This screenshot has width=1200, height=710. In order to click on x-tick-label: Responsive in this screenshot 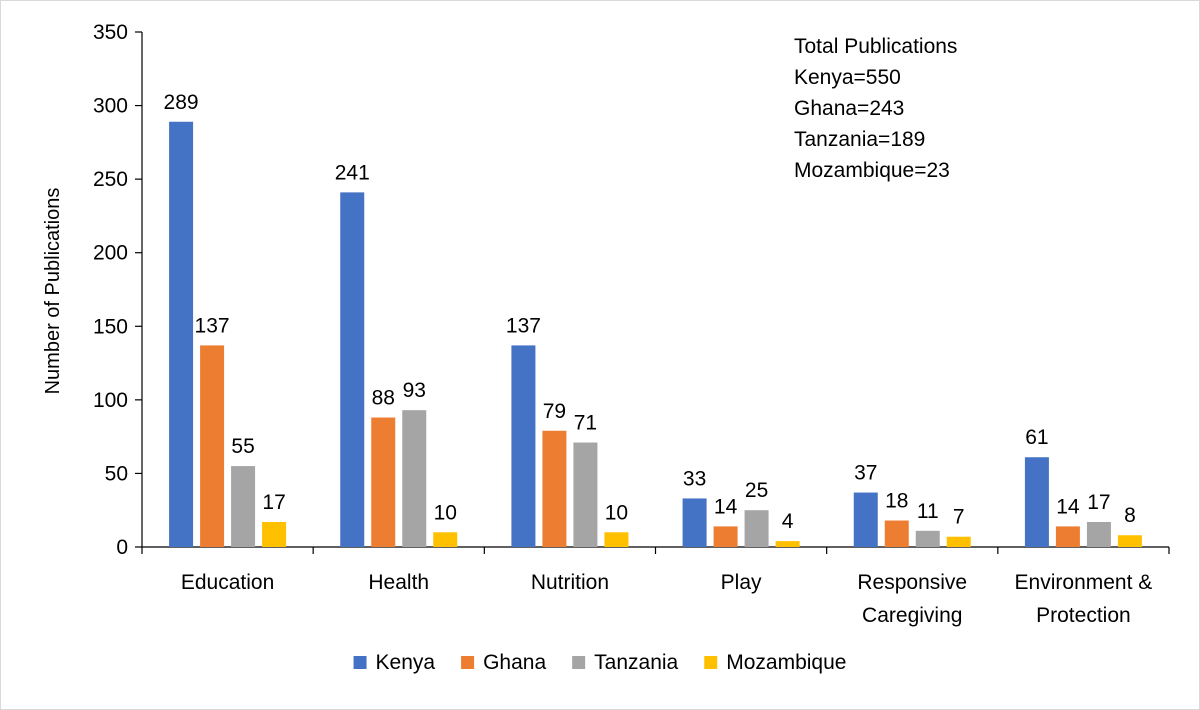, I will do `click(912, 582)`.